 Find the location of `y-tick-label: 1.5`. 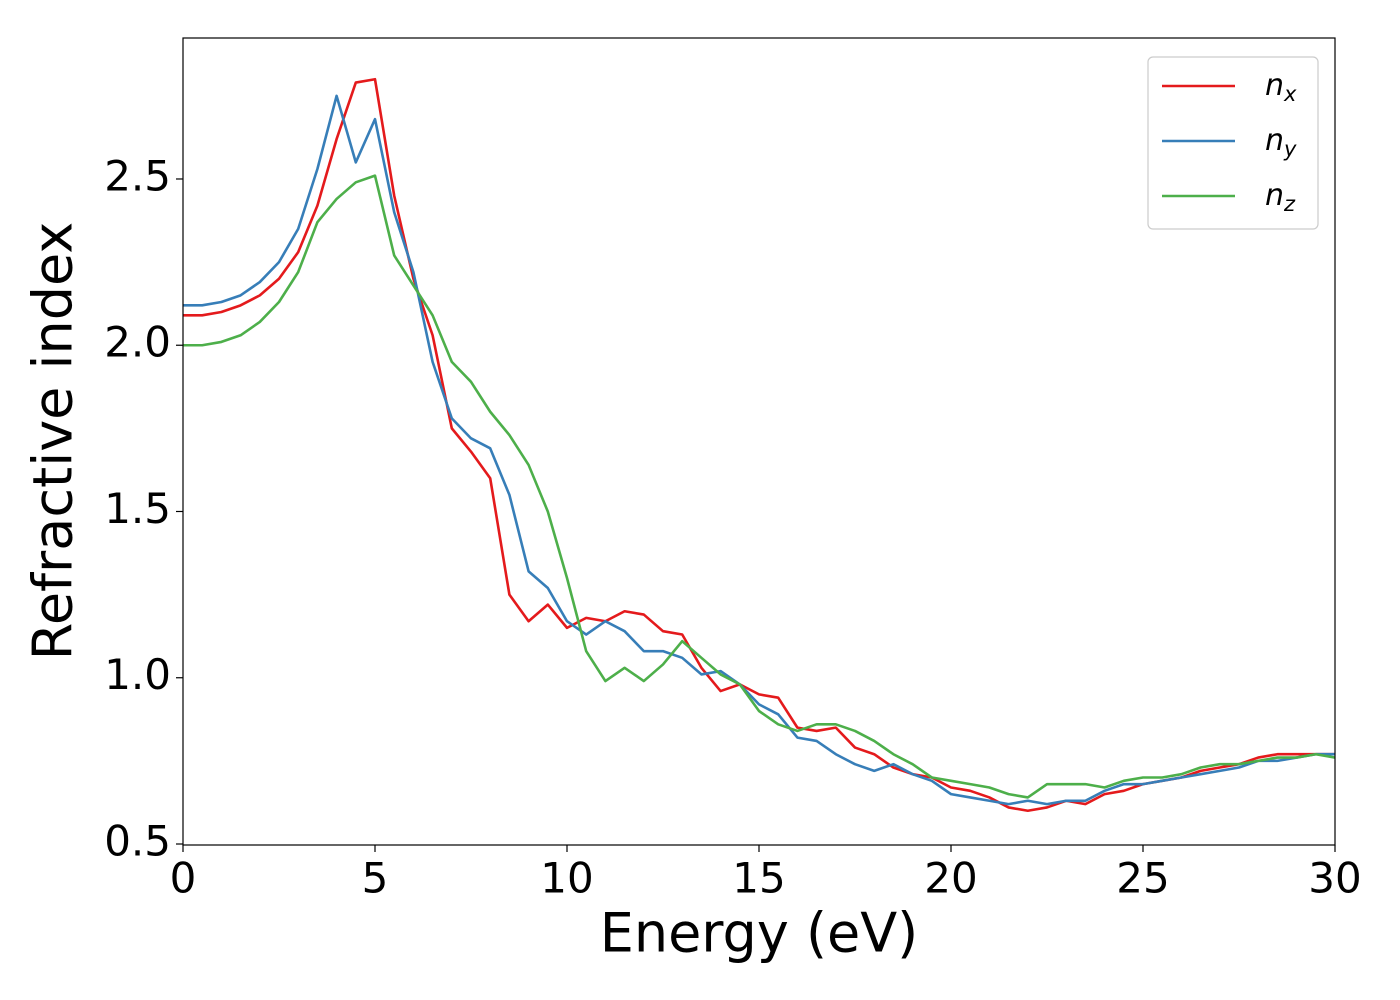

y-tick-label: 1.5 is located at coordinates (137, 508).